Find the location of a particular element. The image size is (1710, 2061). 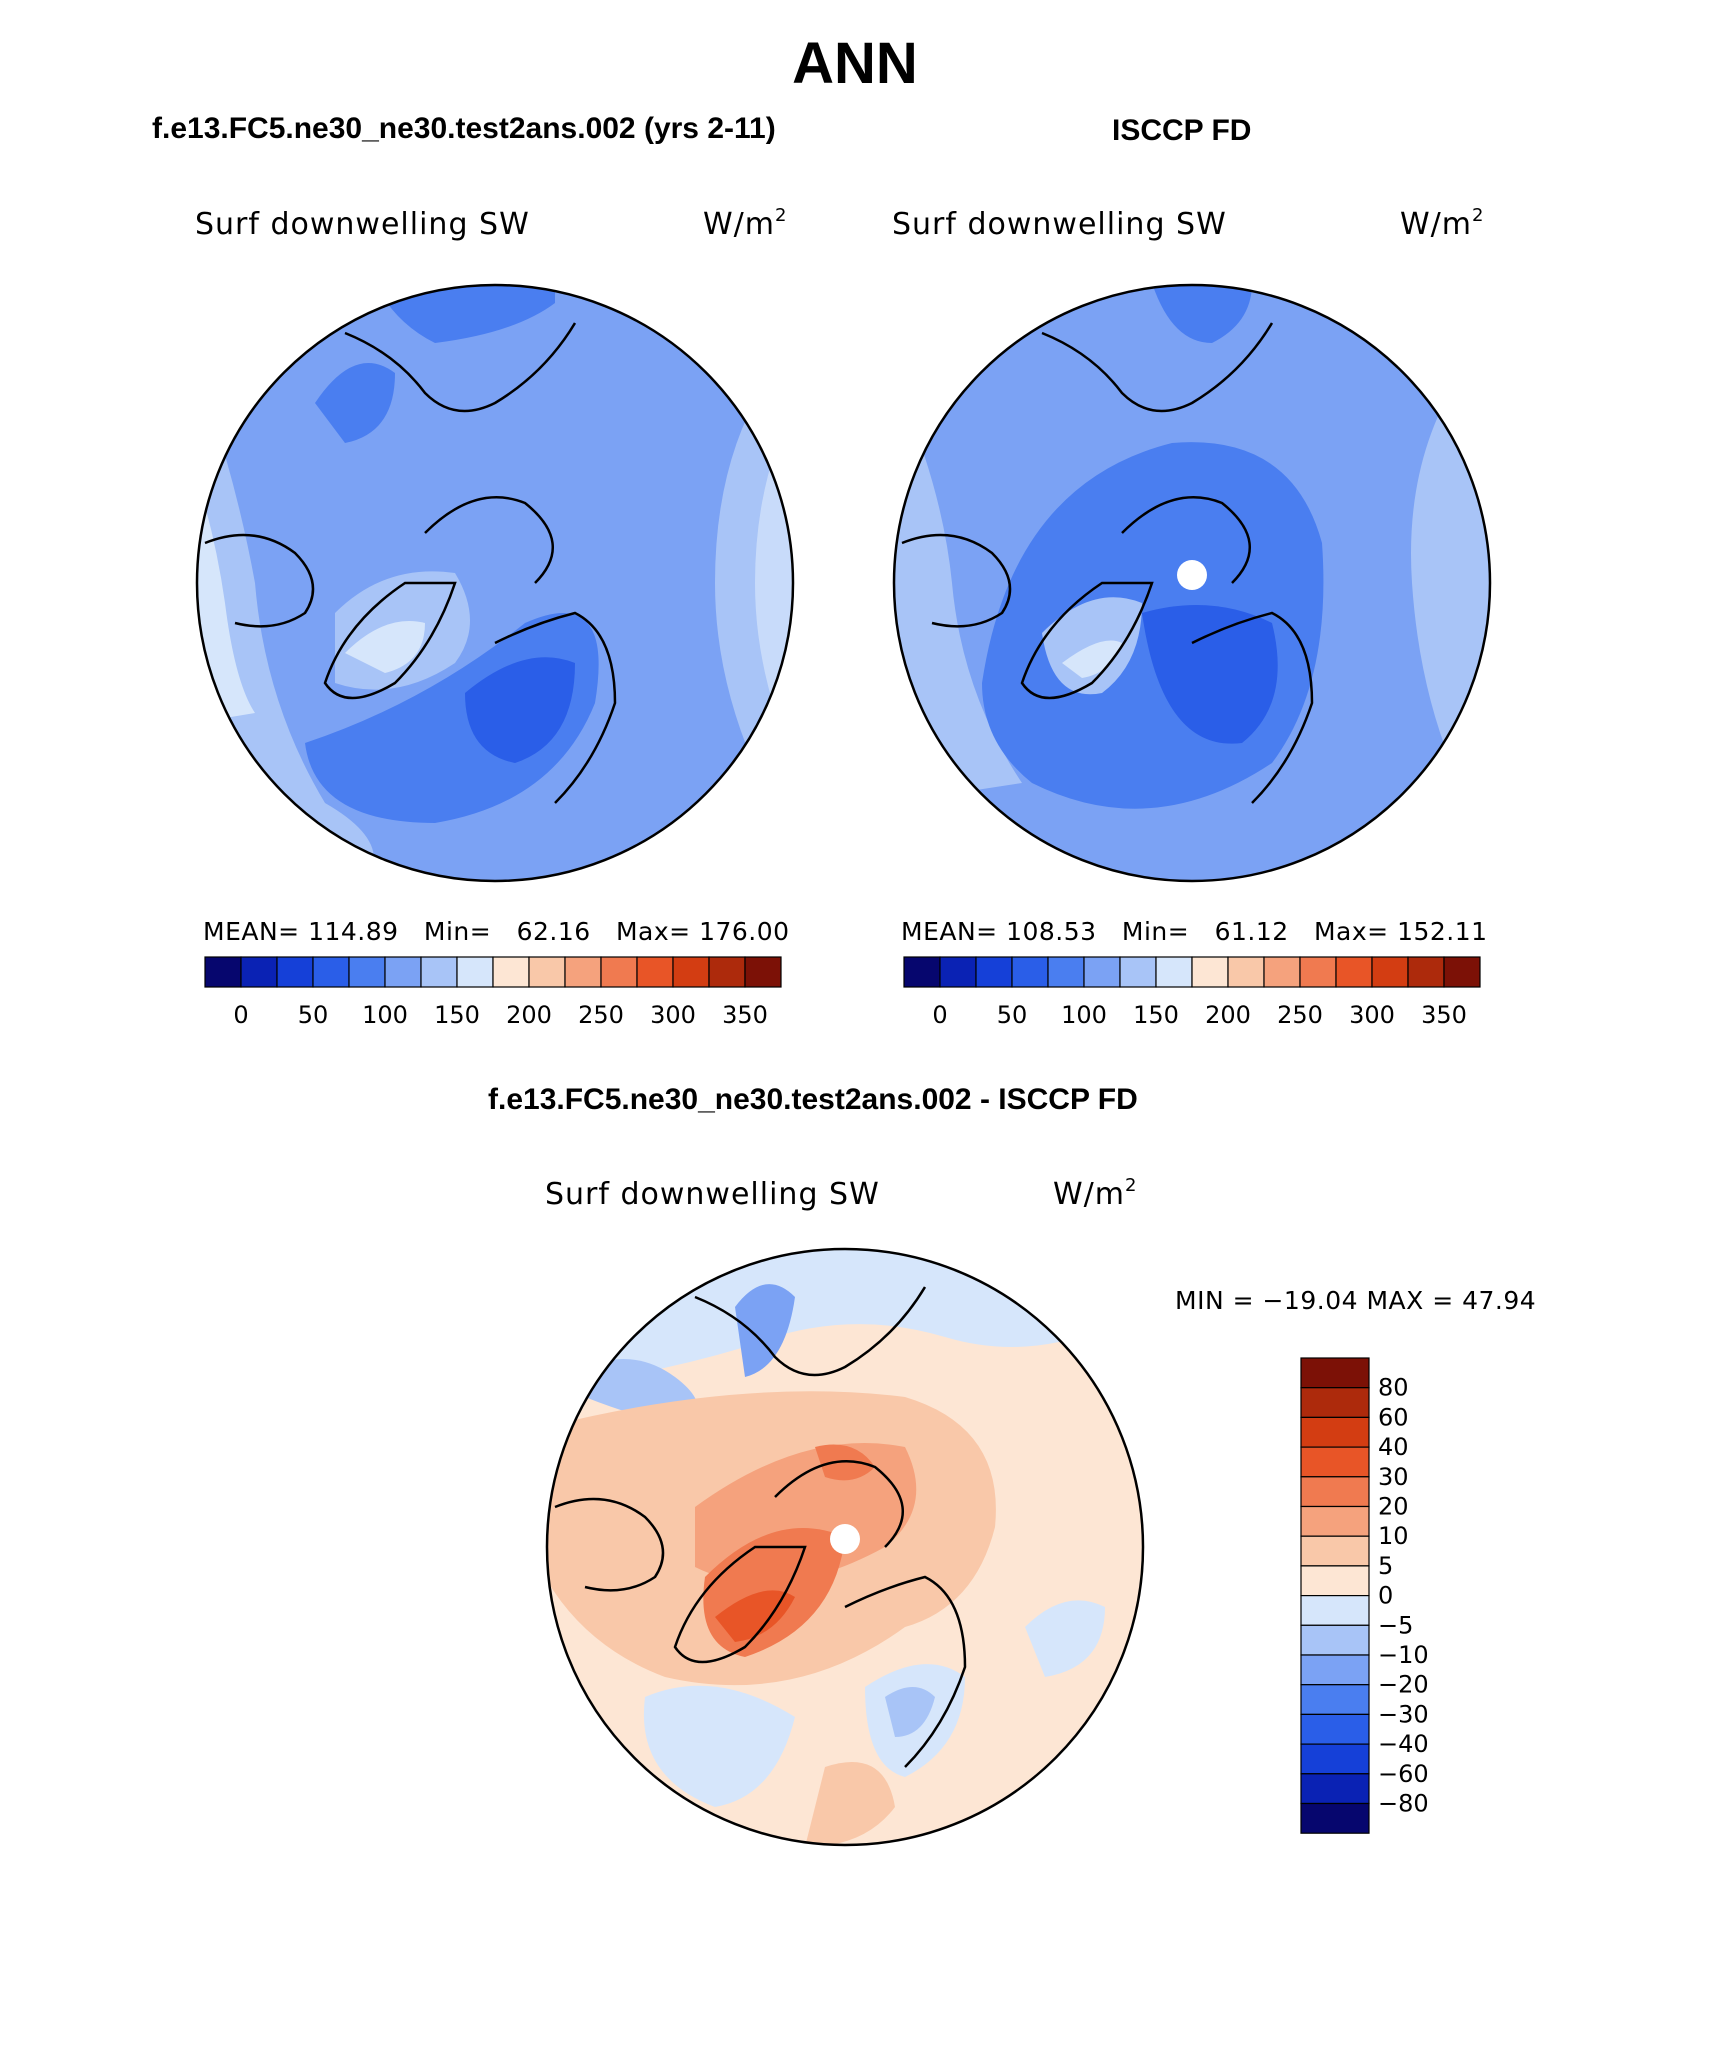

diff-colorbar-tick-label: 80 is located at coordinates (1393, 1388).